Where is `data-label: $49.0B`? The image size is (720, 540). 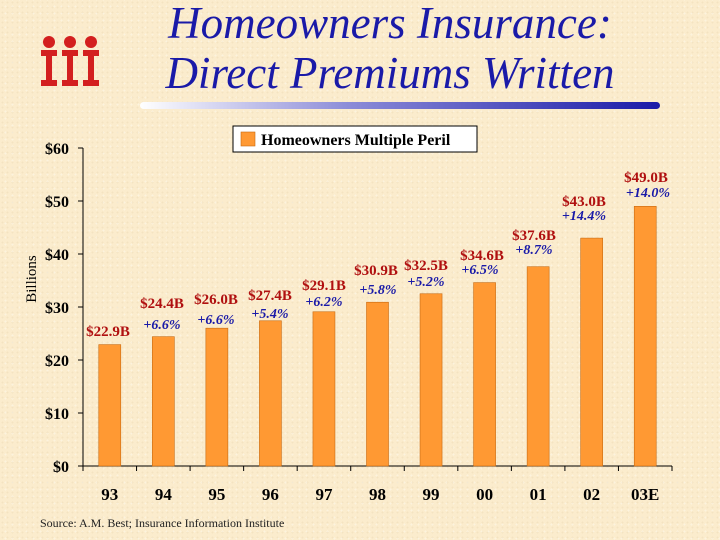
data-label: $49.0B is located at coordinates (646, 178).